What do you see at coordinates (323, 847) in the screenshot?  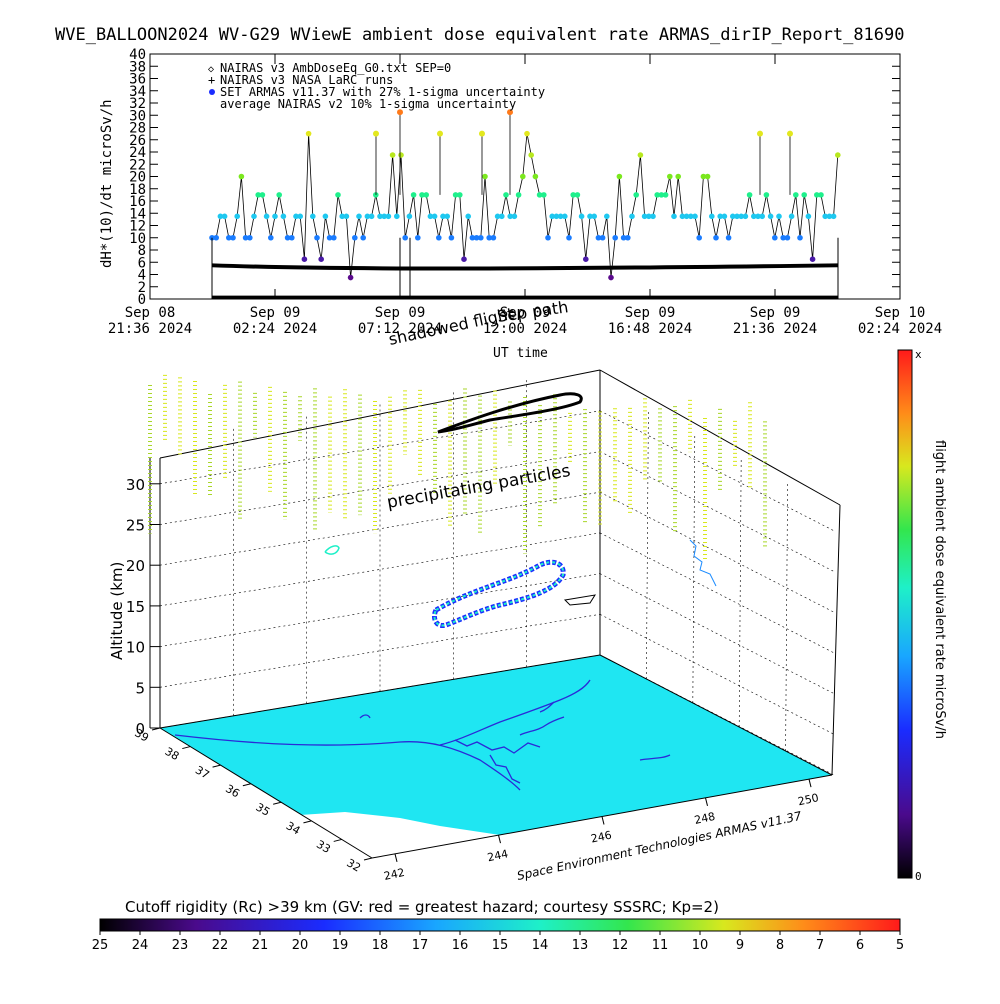 I see `latitude-tick-label: 33` at bounding box center [323, 847].